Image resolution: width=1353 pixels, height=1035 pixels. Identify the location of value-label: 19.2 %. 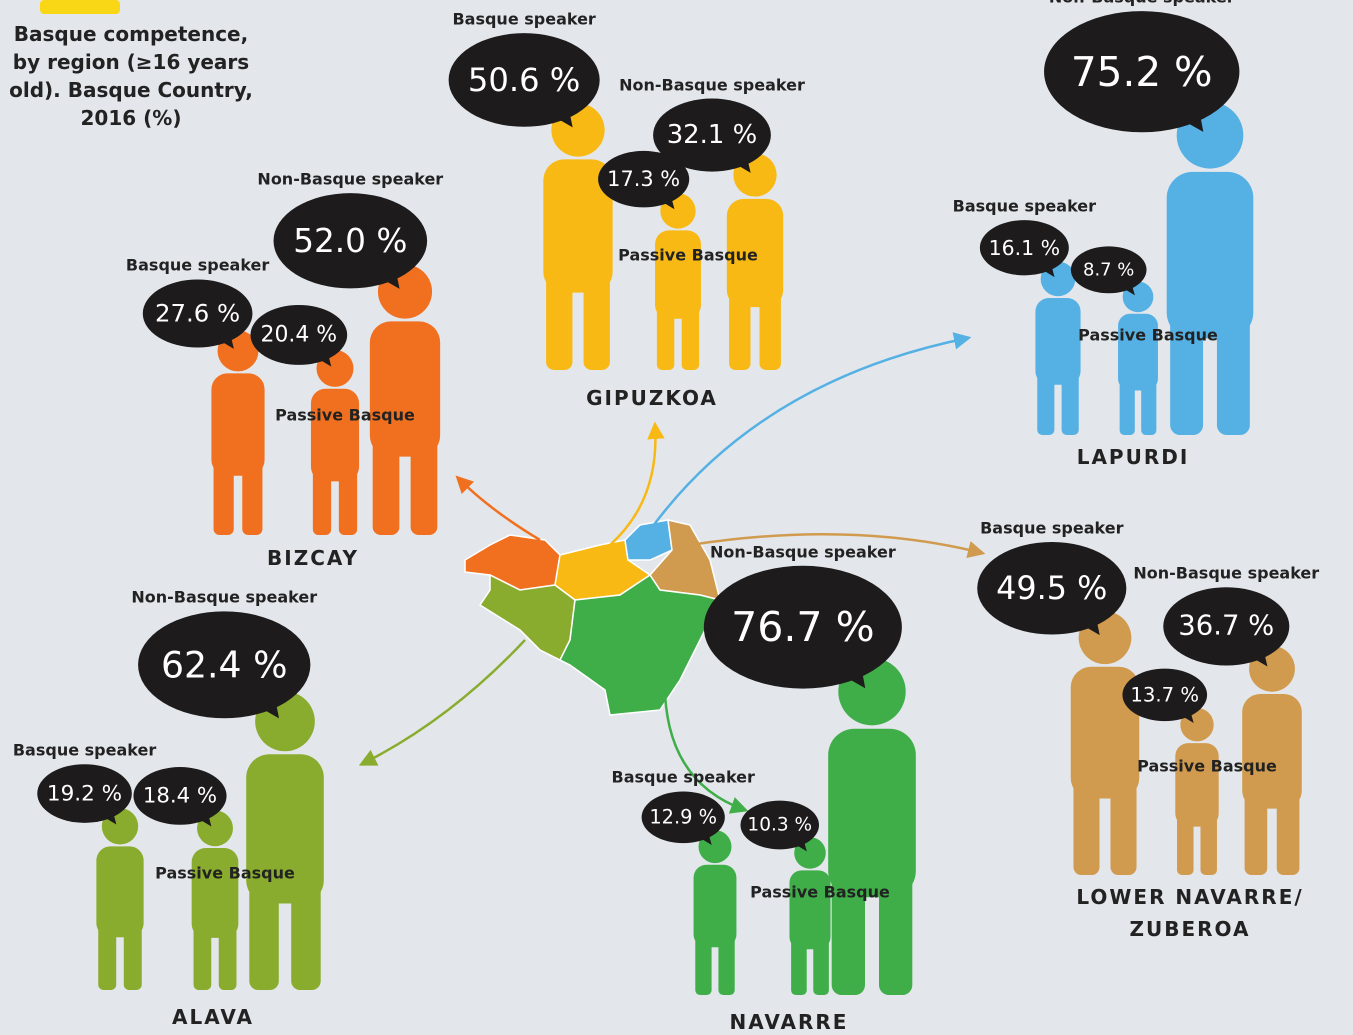
(84, 793).